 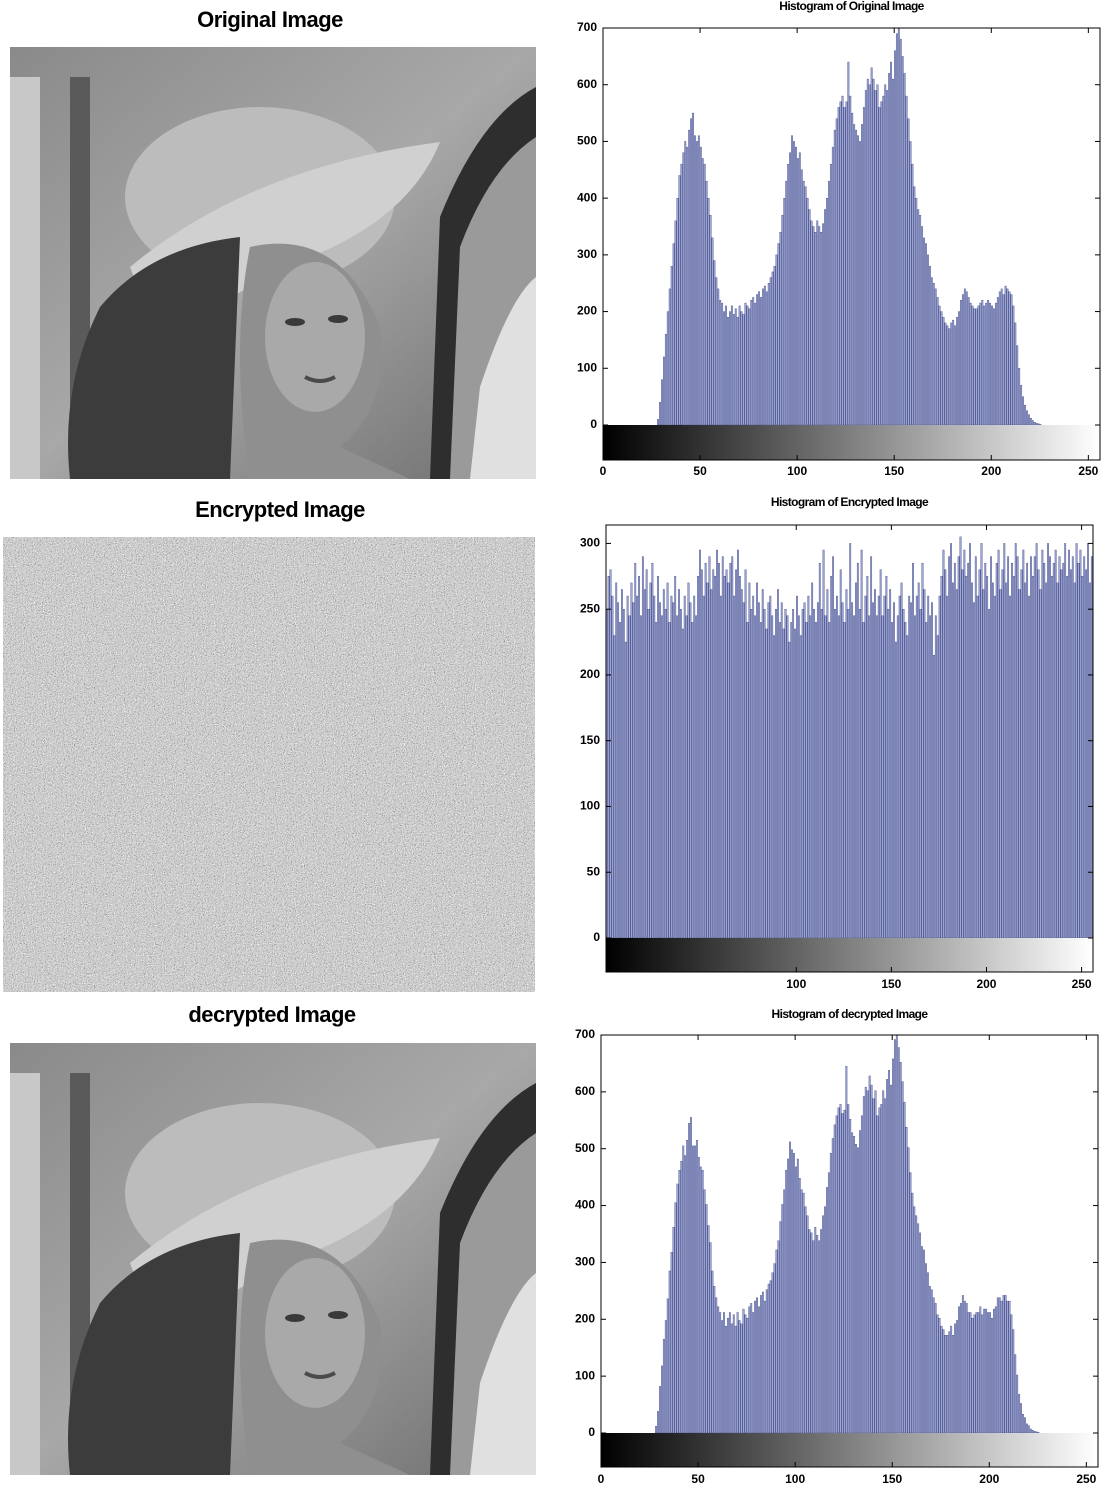 I want to click on x-tick-label: 100, so click(x=796, y=984).